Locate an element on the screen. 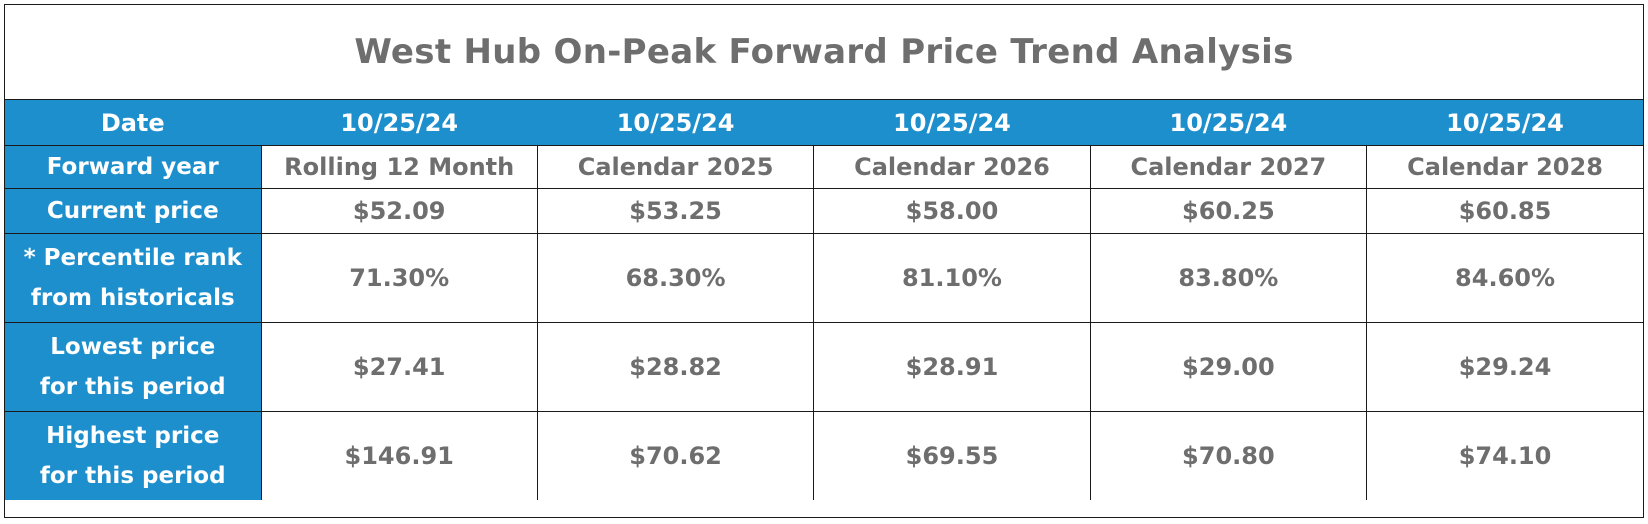 This screenshot has height=524, width=1648. highest-price-cell: $70.62 is located at coordinates (675, 455).